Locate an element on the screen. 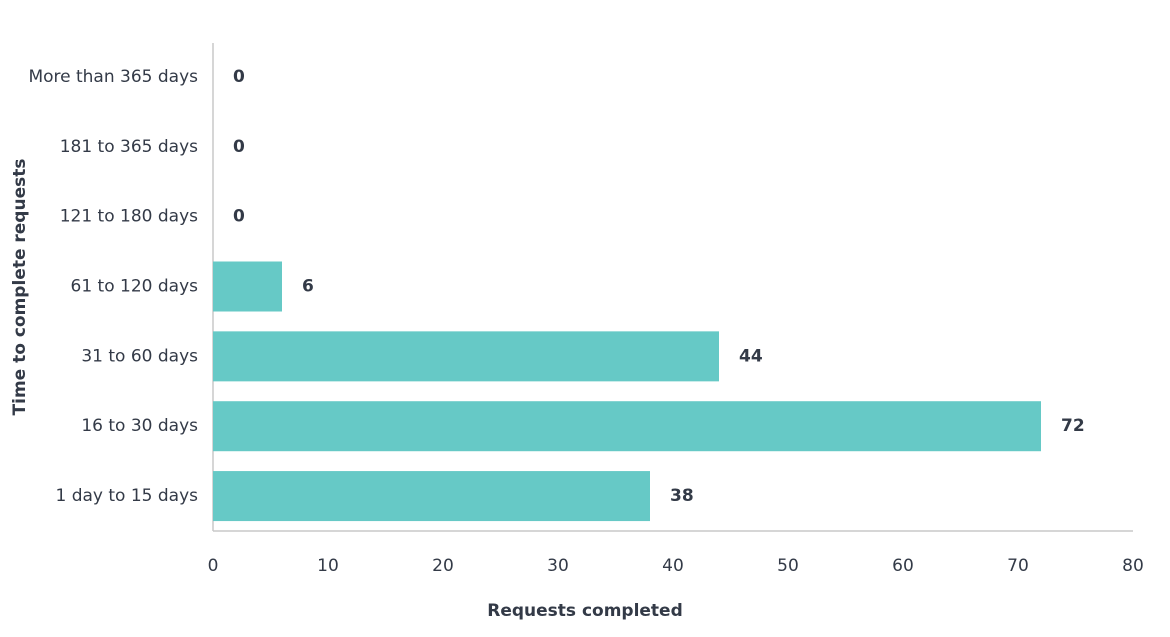  y-tick-label: 16 to 30 days is located at coordinates (139, 426).